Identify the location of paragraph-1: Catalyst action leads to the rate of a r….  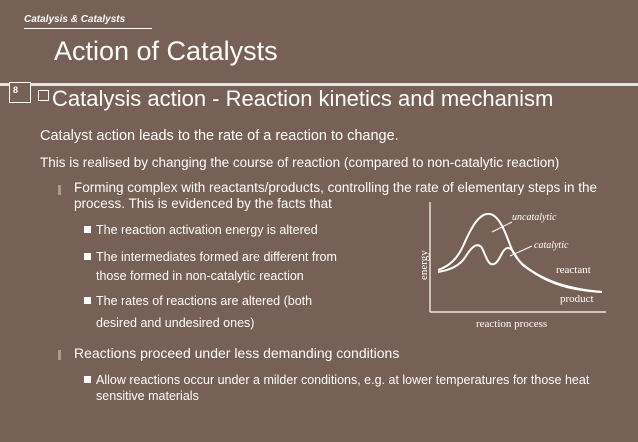
(219, 136).